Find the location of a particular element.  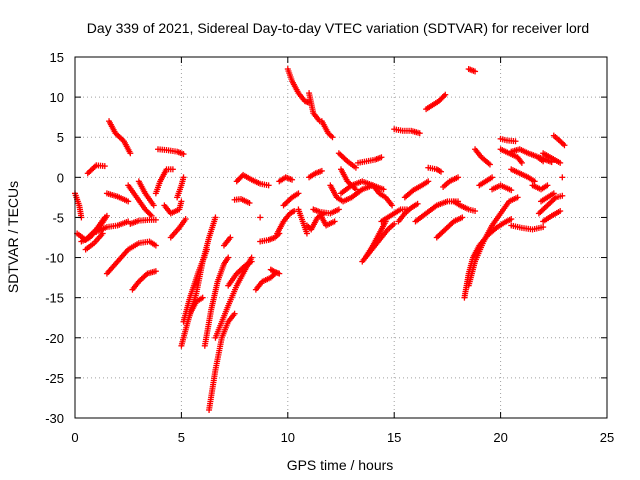

y-tick-label: -20 is located at coordinates (54, 338).